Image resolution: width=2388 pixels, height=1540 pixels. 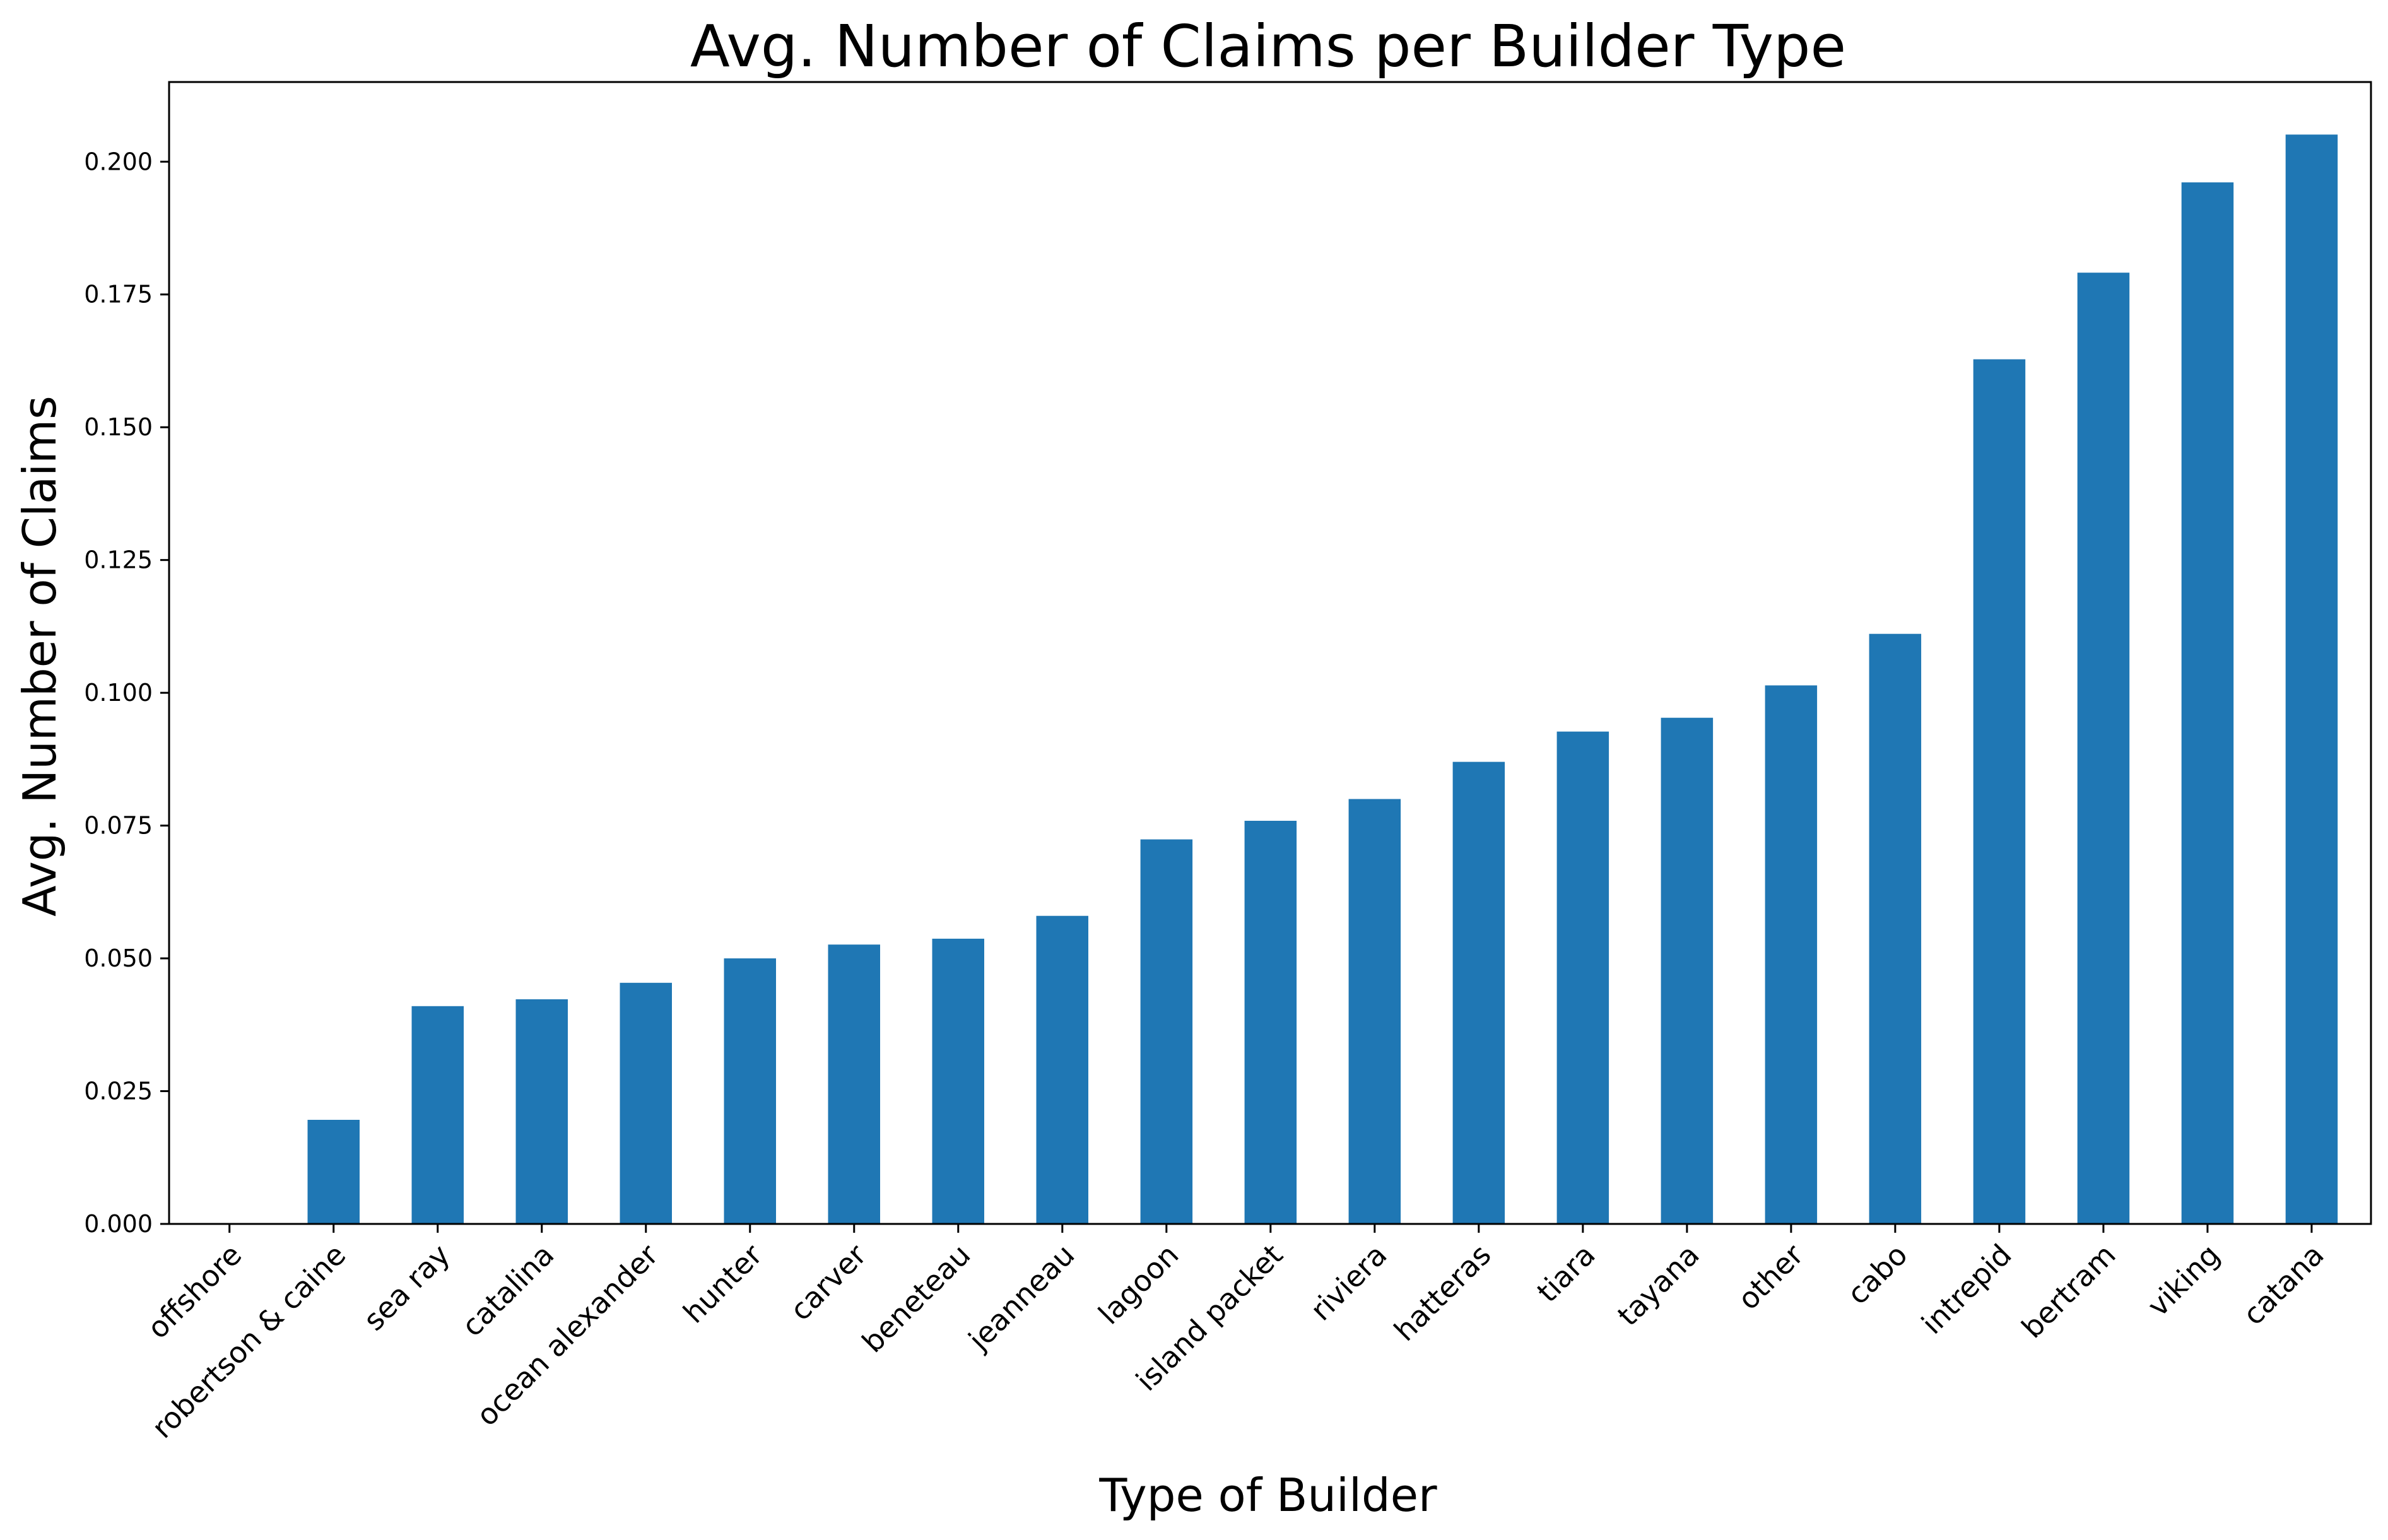 I want to click on bar-robertson-caine, so click(x=333, y=1172).